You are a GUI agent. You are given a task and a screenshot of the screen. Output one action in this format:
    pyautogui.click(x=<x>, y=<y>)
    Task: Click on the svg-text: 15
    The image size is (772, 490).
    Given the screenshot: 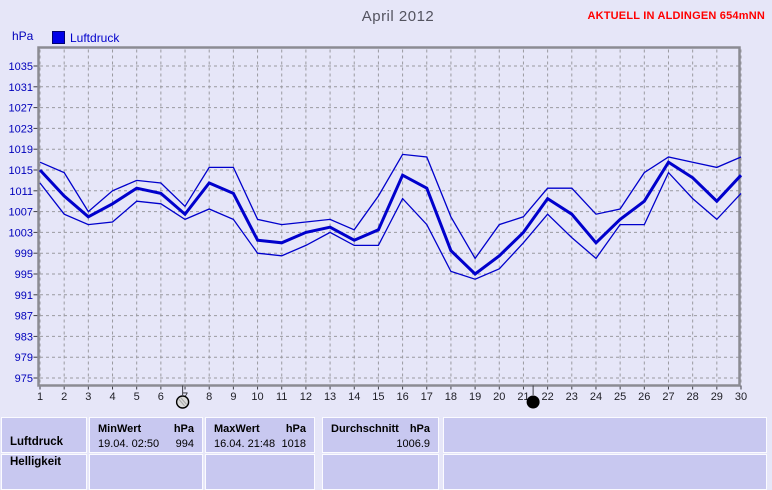 What is the action you would take?
    pyautogui.click(x=378, y=397)
    